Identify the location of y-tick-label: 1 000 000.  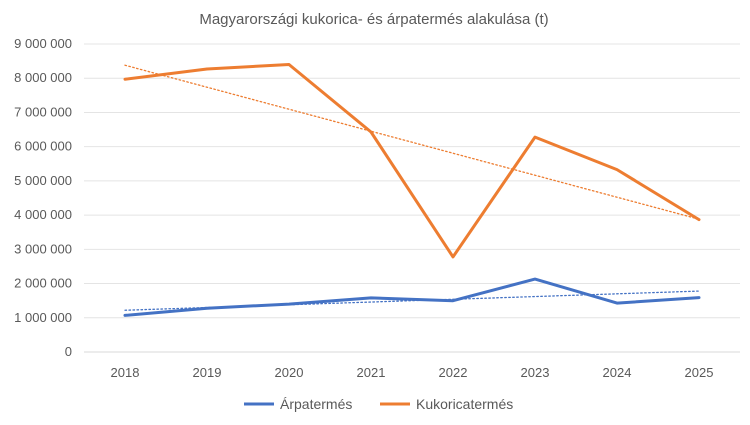
(43, 317).